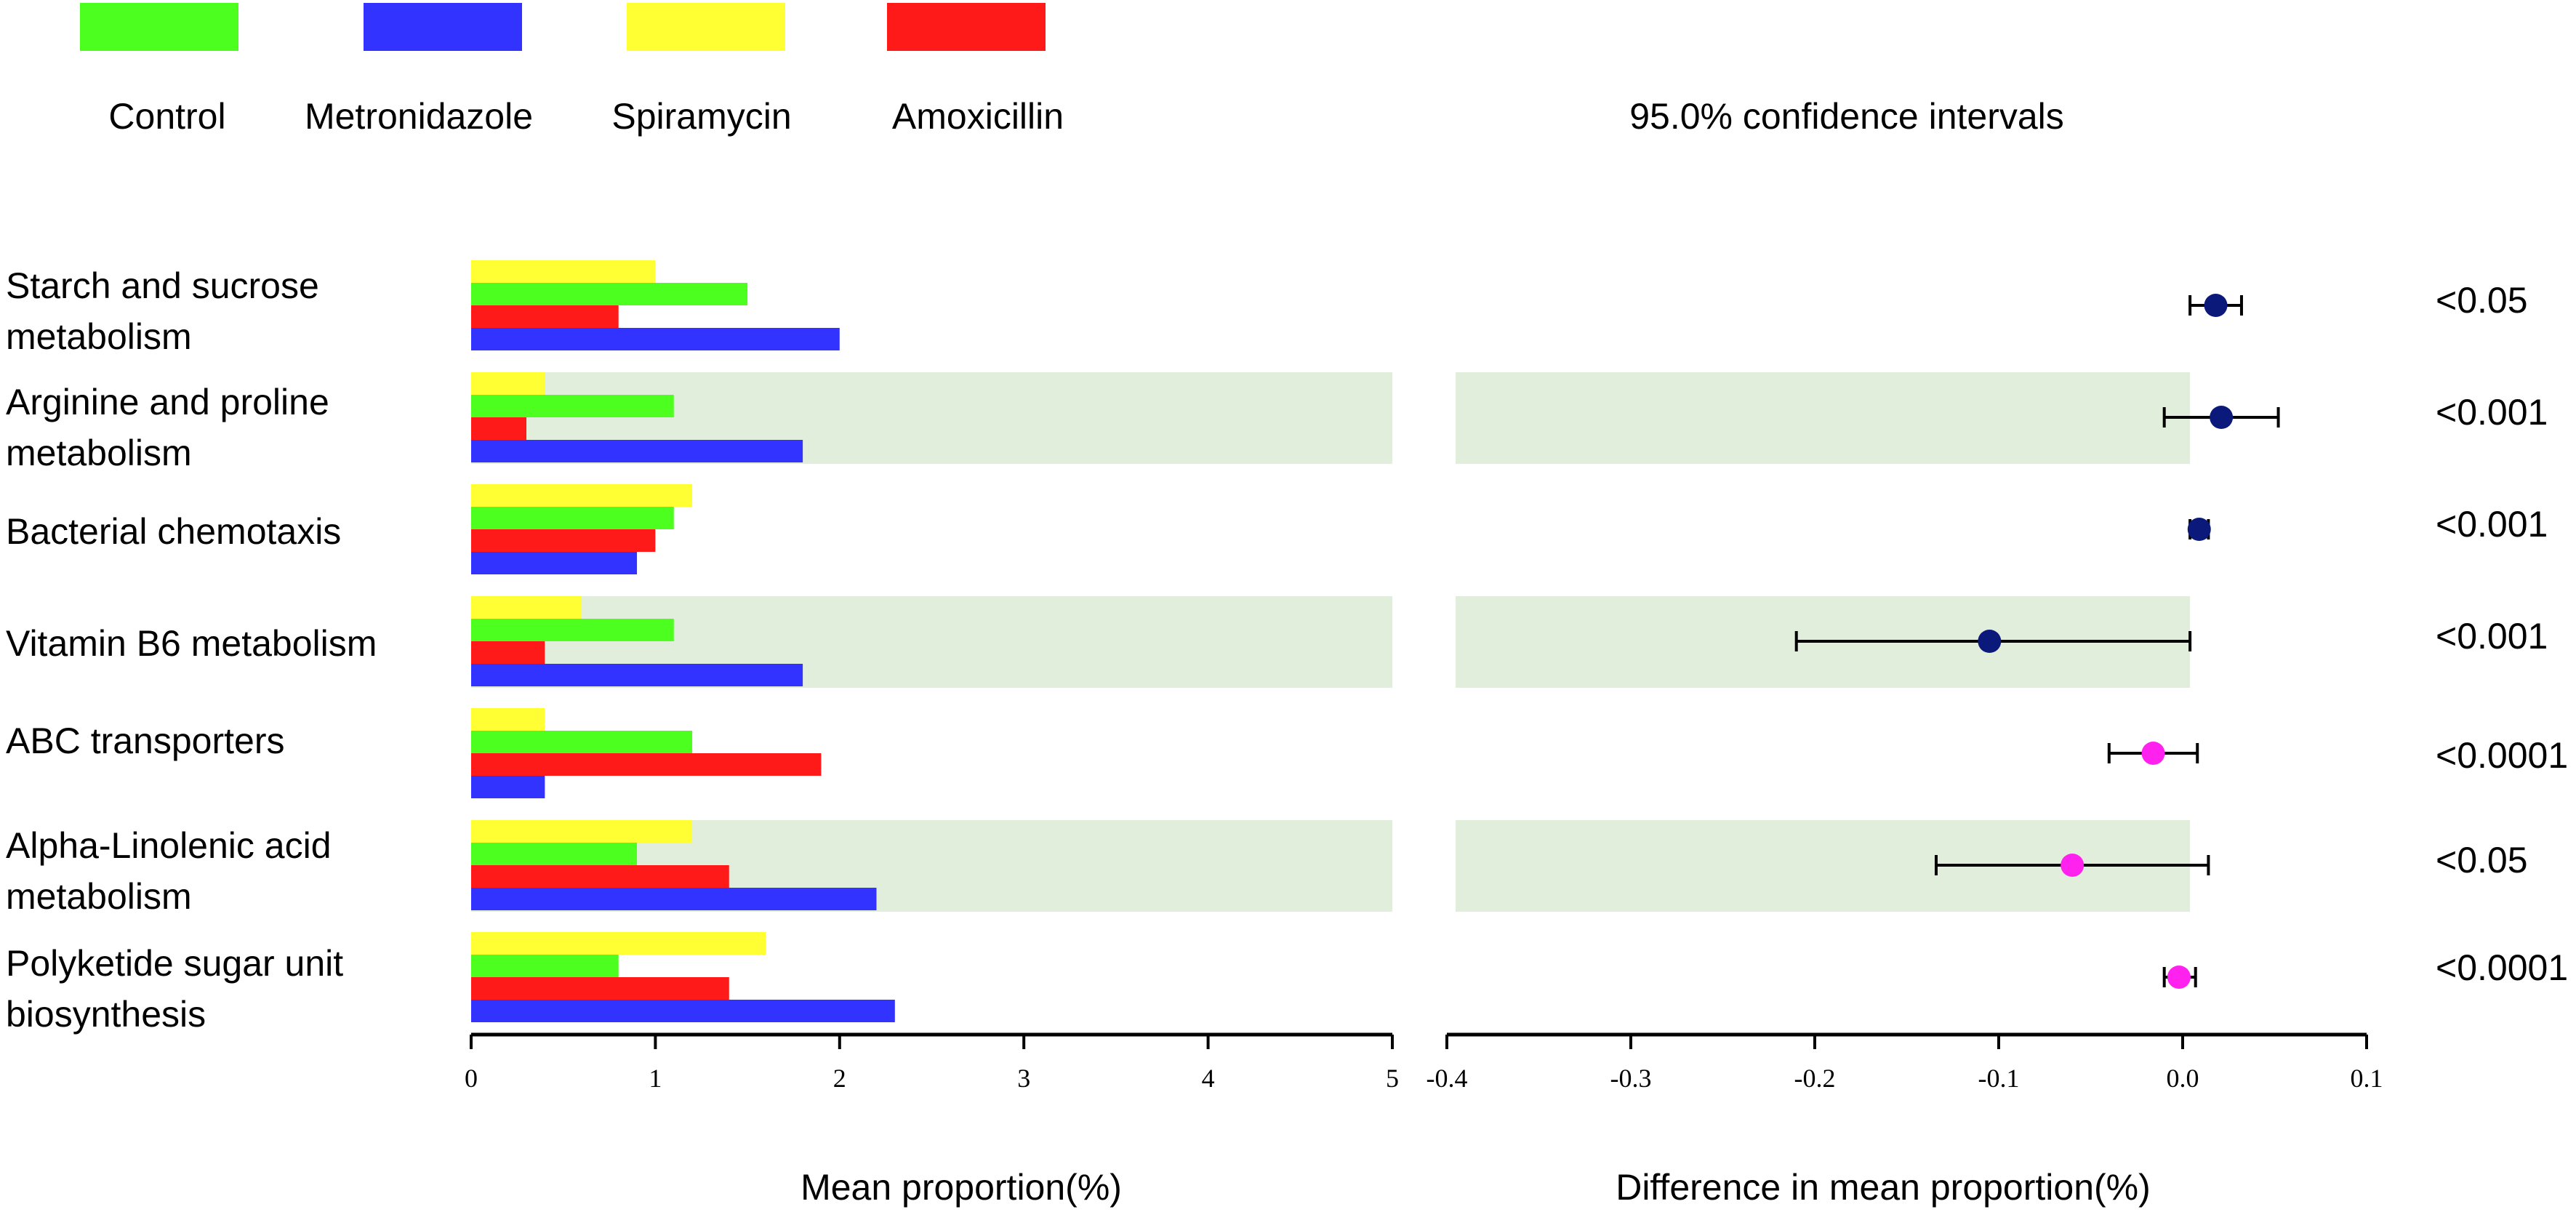  What do you see at coordinates (2367, 1078) in the screenshot?
I see `ci-x-tick-label: 0.1` at bounding box center [2367, 1078].